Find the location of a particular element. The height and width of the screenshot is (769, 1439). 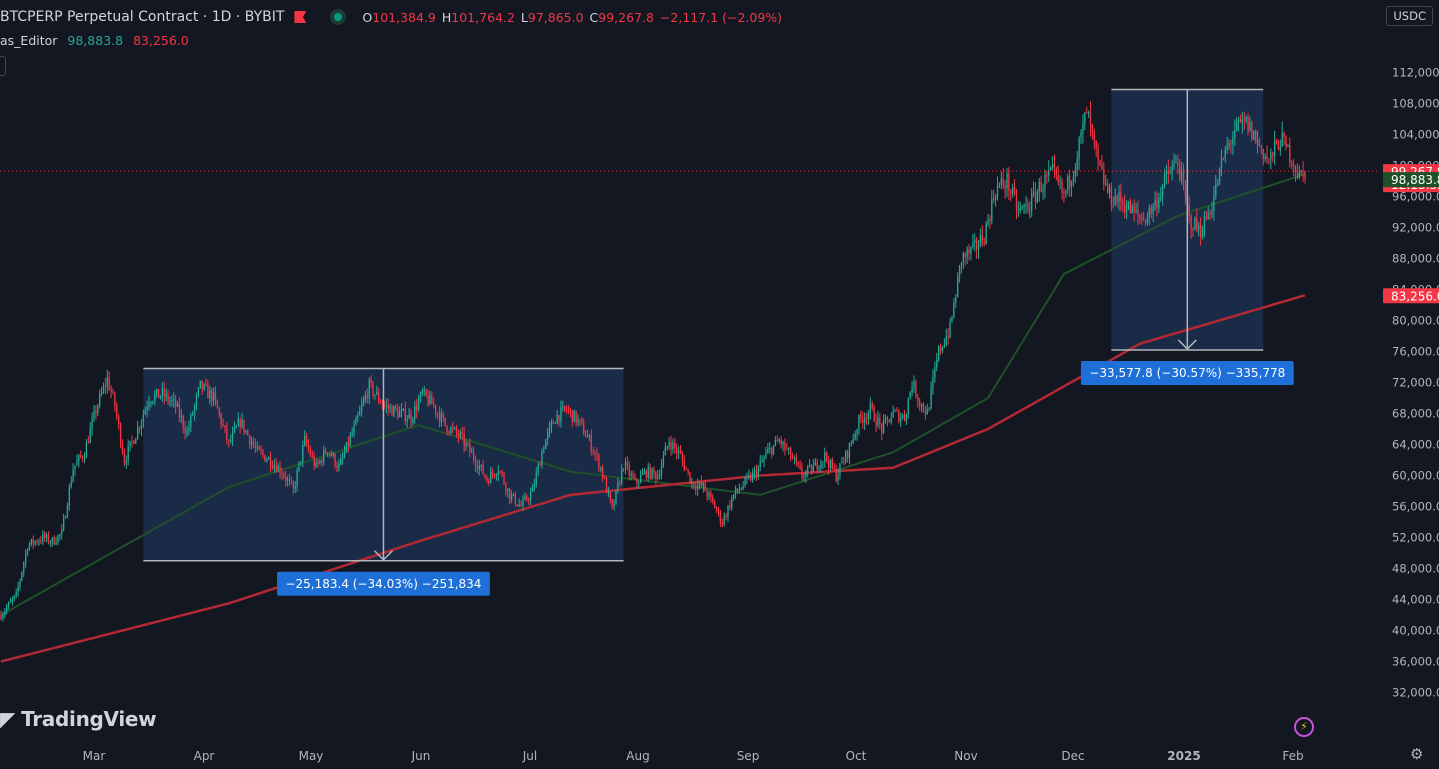

price-tick-label: 40,000.0 is located at coordinates (1415, 631).